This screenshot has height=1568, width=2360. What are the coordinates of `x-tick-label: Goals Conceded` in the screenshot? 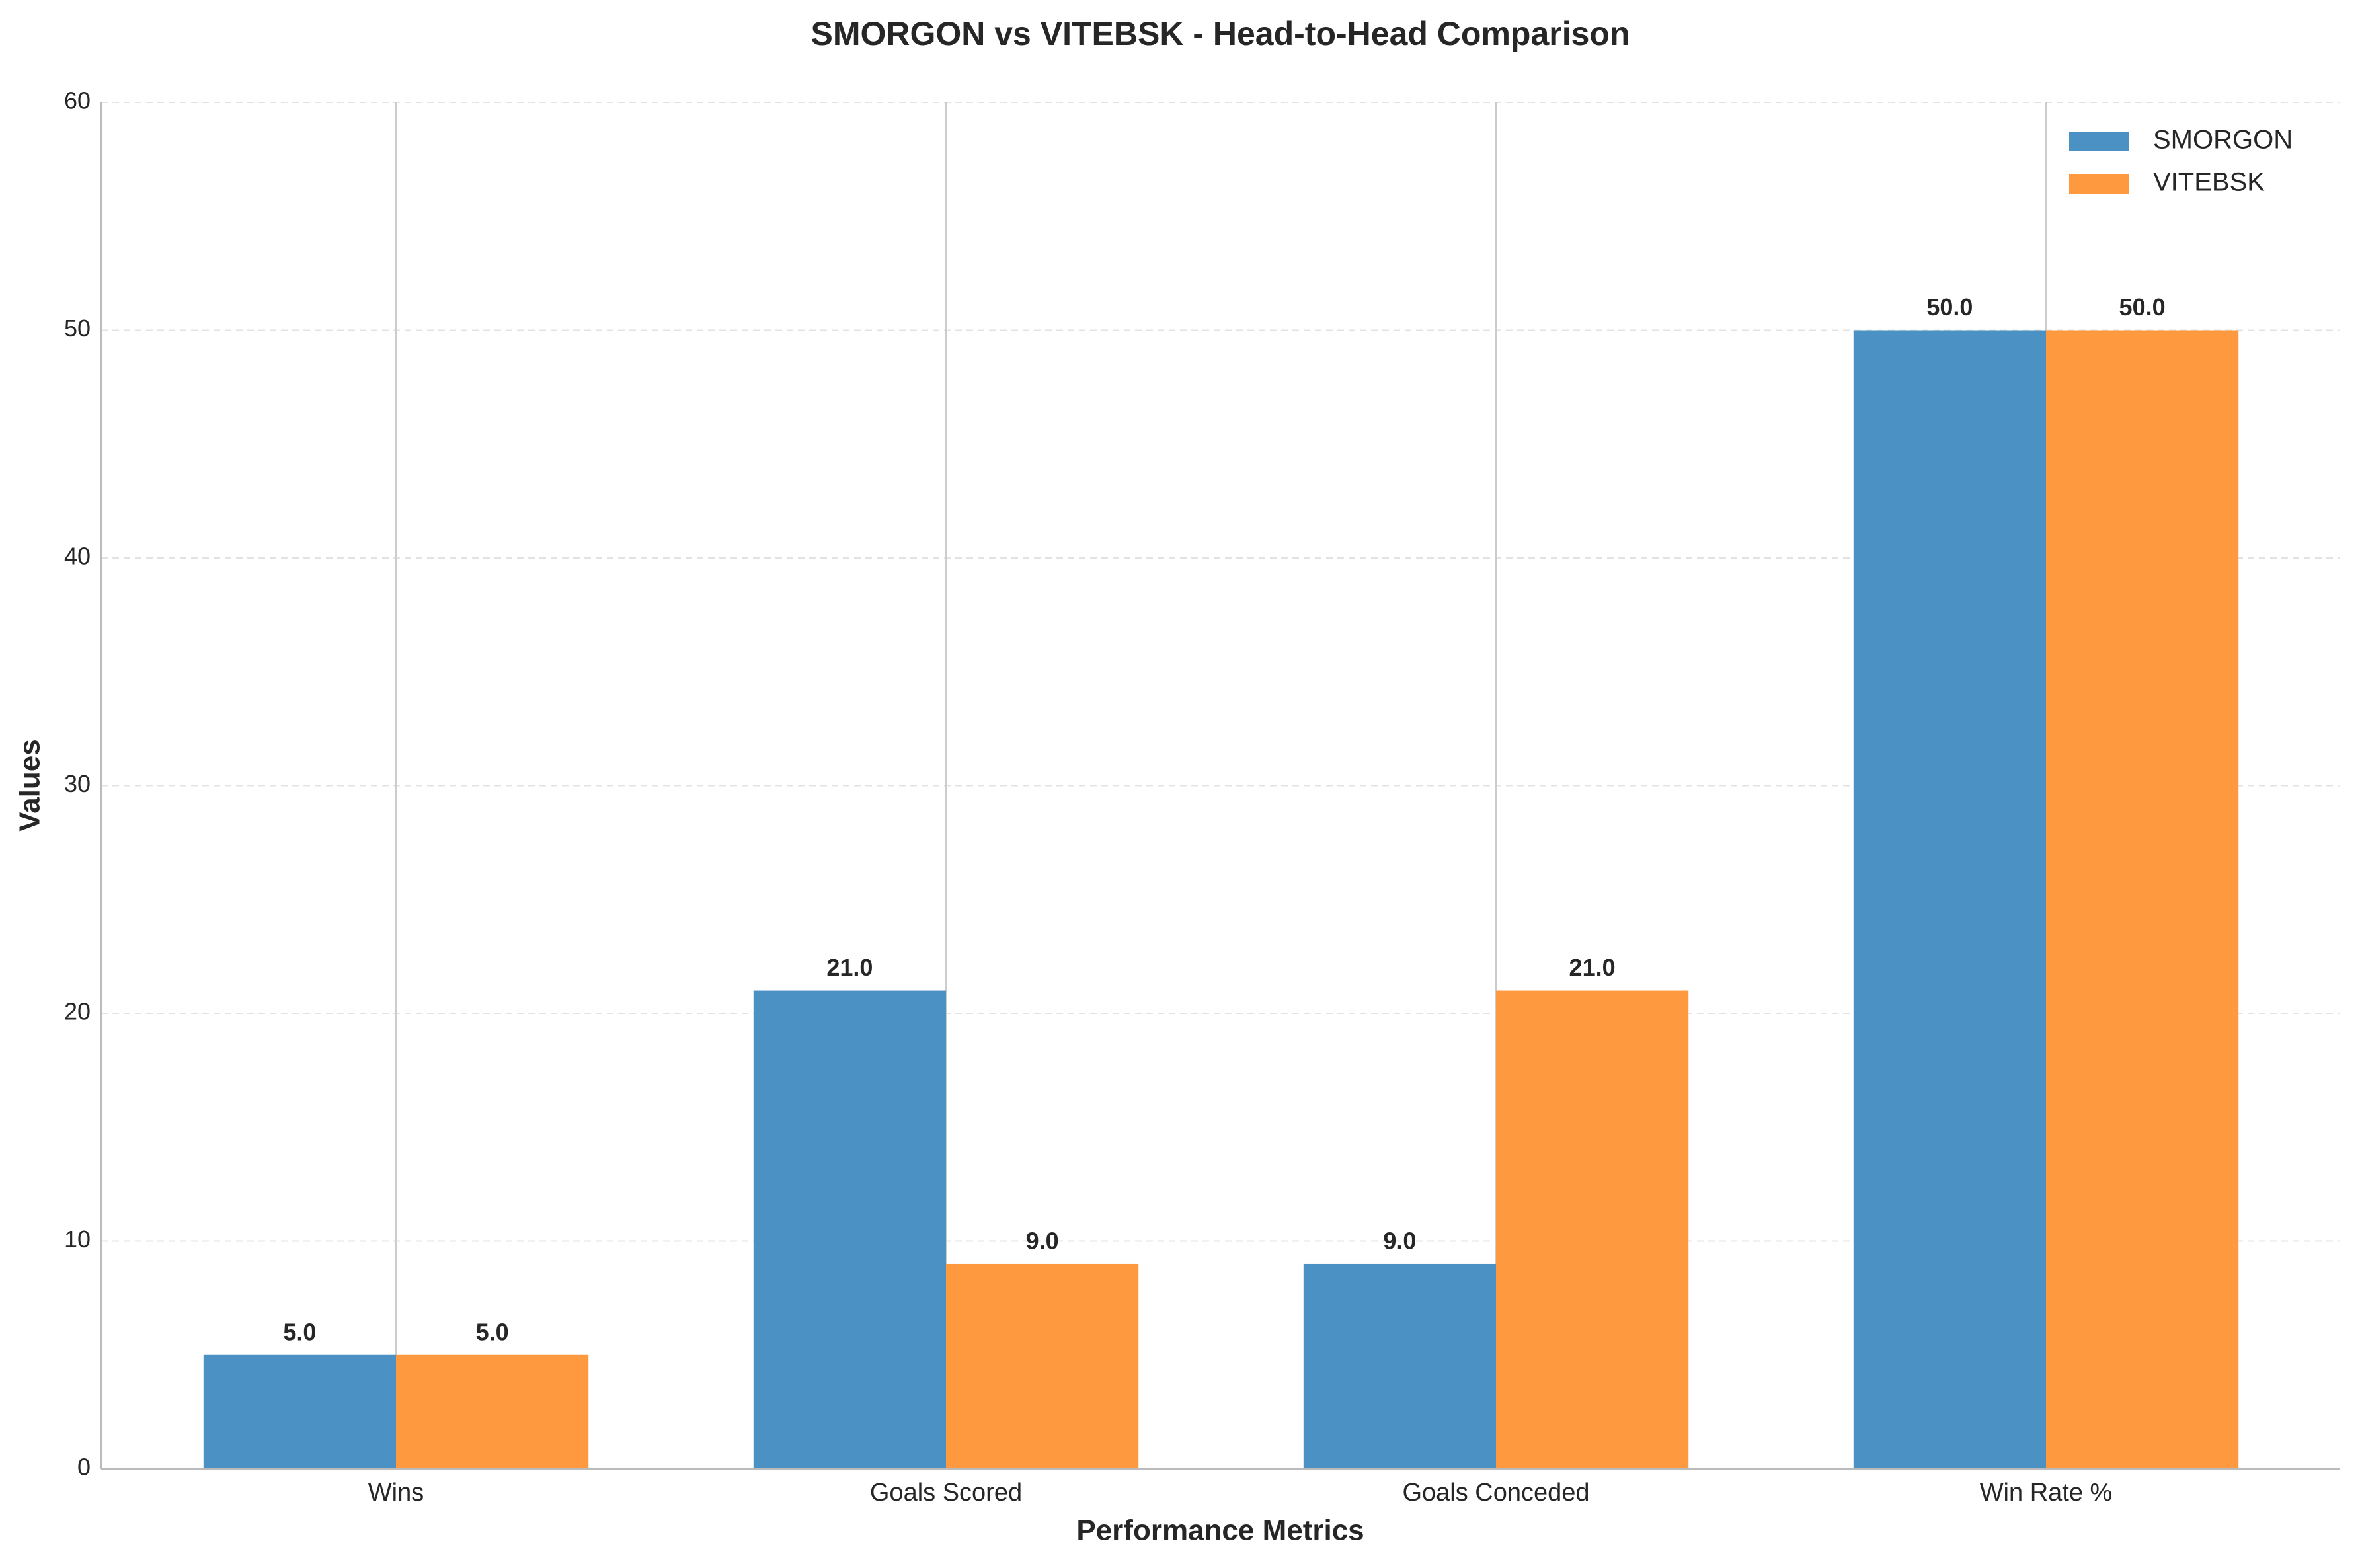 It's located at (1495, 1493).